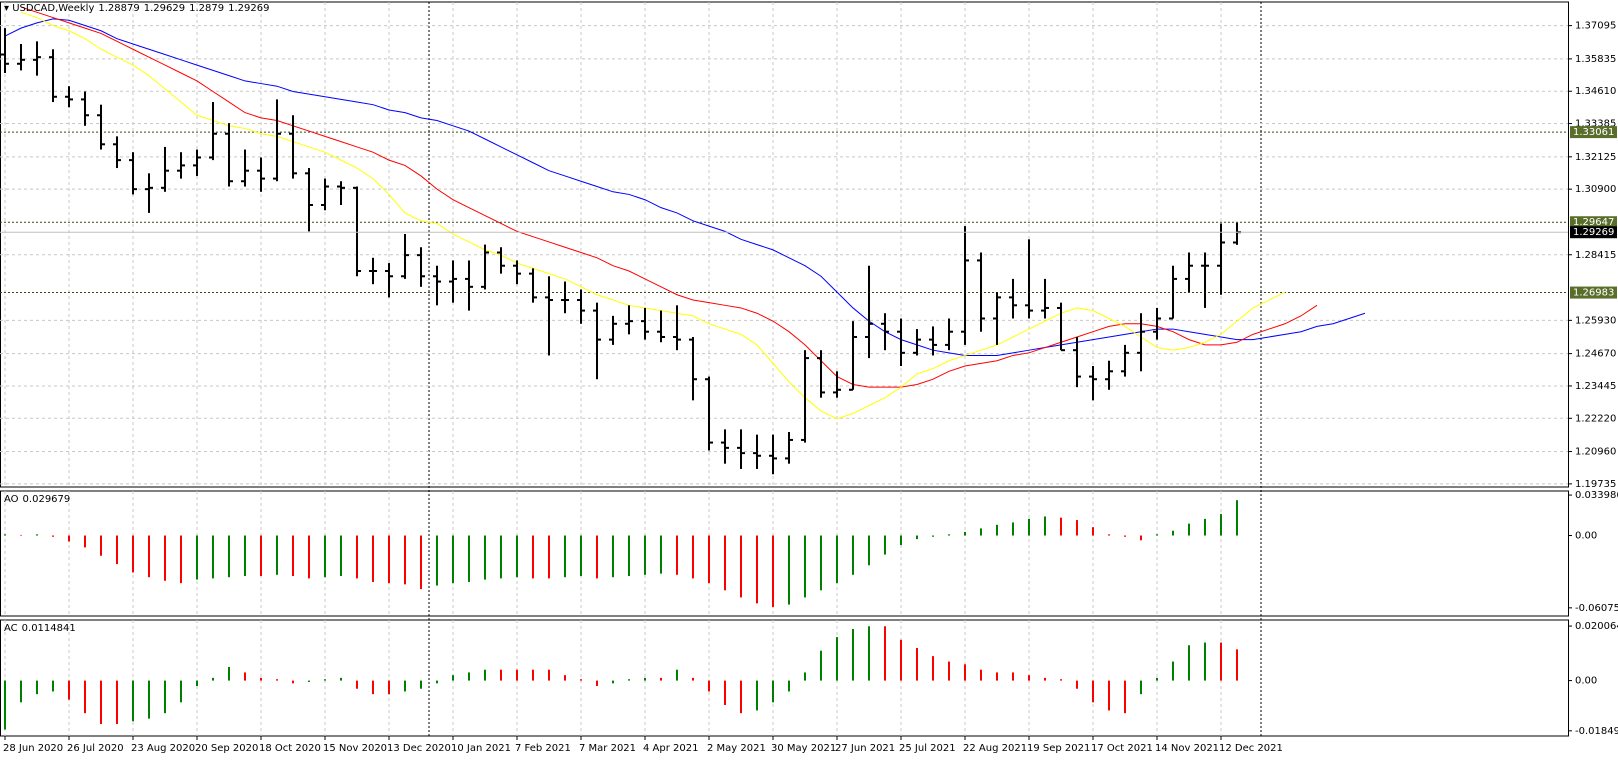  What do you see at coordinates (11, 628) in the screenshot?
I see `ac-label: AC` at bounding box center [11, 628].